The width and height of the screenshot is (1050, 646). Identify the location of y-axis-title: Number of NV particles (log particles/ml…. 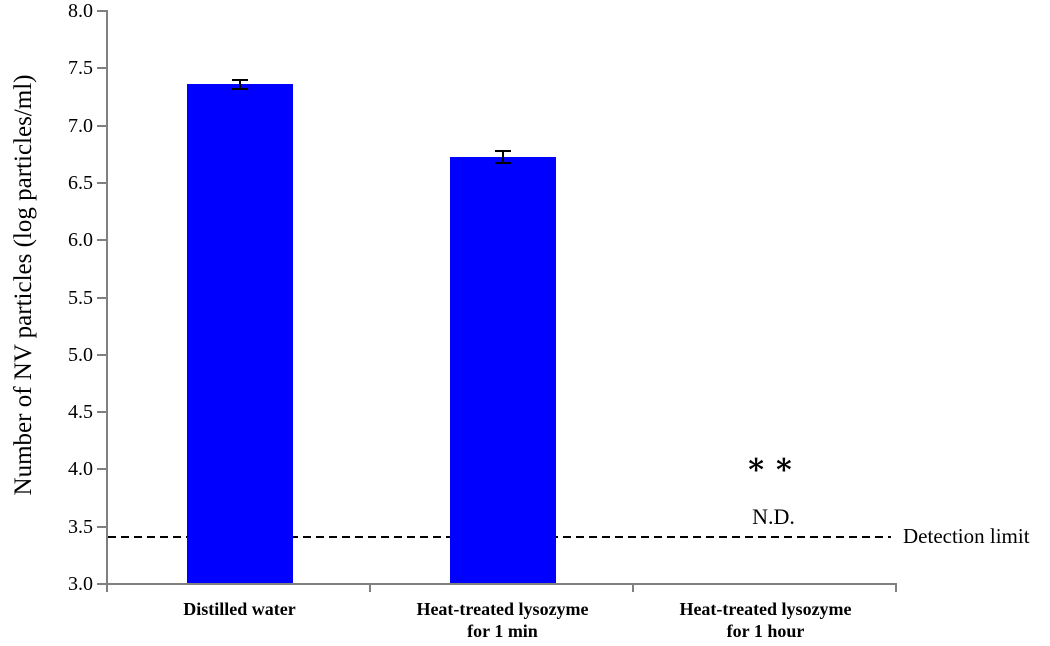
(23, 285).